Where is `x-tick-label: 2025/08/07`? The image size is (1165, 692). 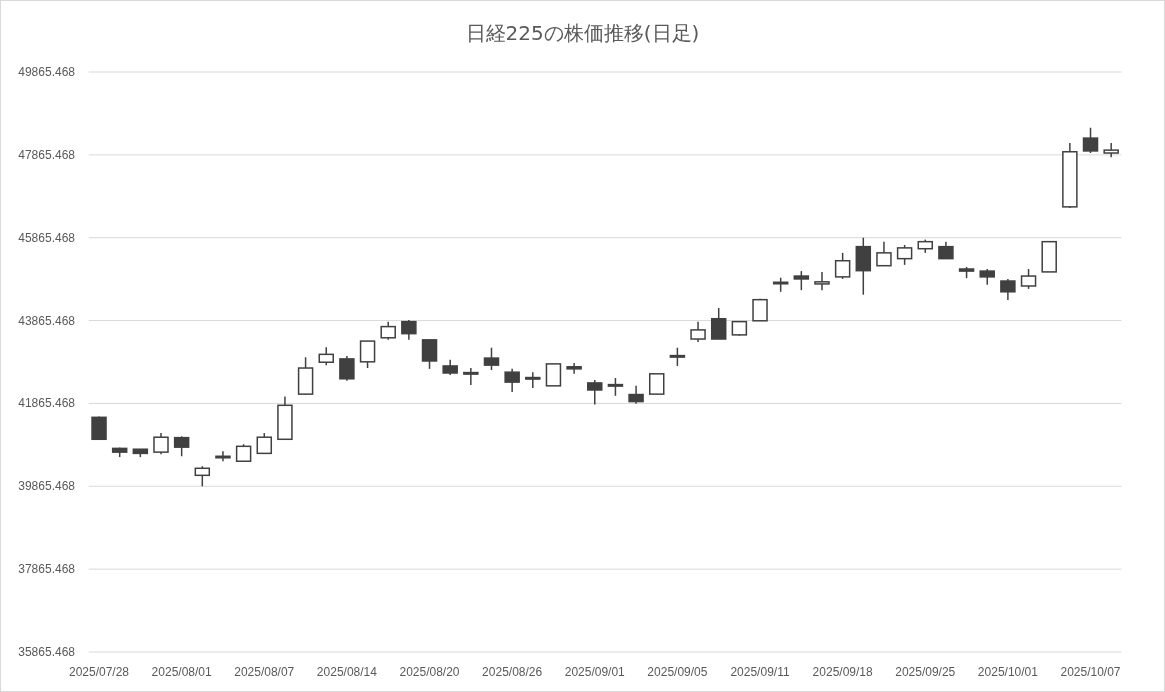
x-tick-label: 2025/08/07 is located at coordinates (264, 672).